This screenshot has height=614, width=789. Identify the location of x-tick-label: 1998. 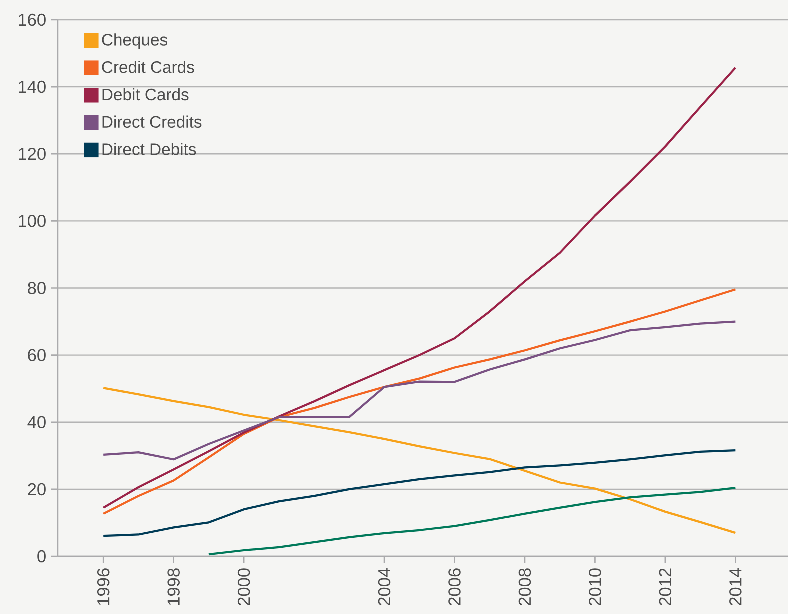
(174, 586).